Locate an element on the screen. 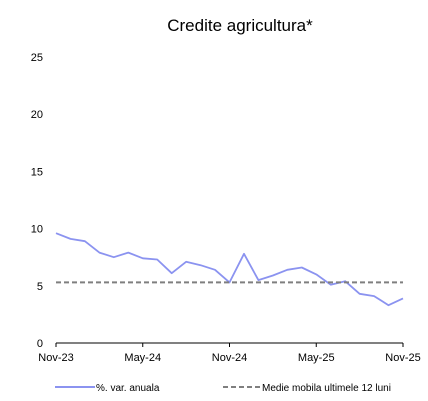  x-tick-label: May-24 is located at coordinates (142, 358).